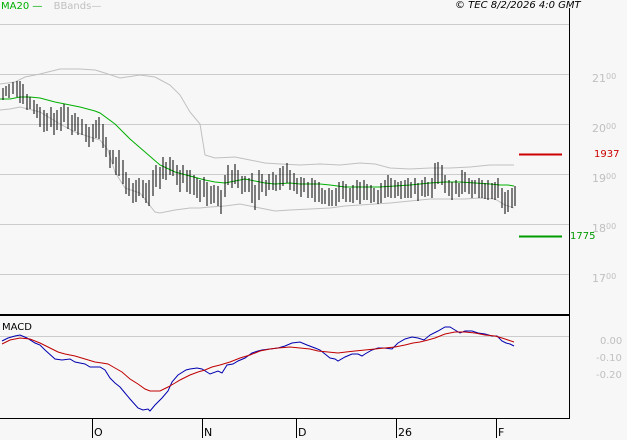 Image resolution: width=627 pixels, height=440 pixels. I want to click on price-axis-label-1700: 1700, so click(604, 278).